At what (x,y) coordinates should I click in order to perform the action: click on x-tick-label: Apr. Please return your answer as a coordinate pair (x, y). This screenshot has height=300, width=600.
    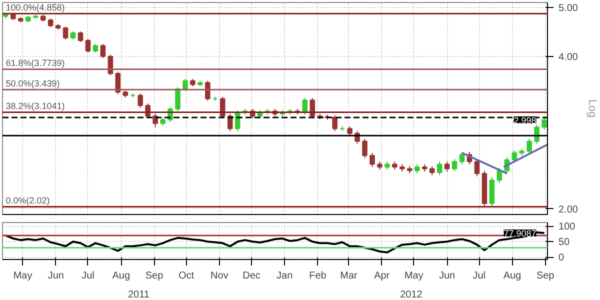
    Looking at the image, I should click on (382, 276).